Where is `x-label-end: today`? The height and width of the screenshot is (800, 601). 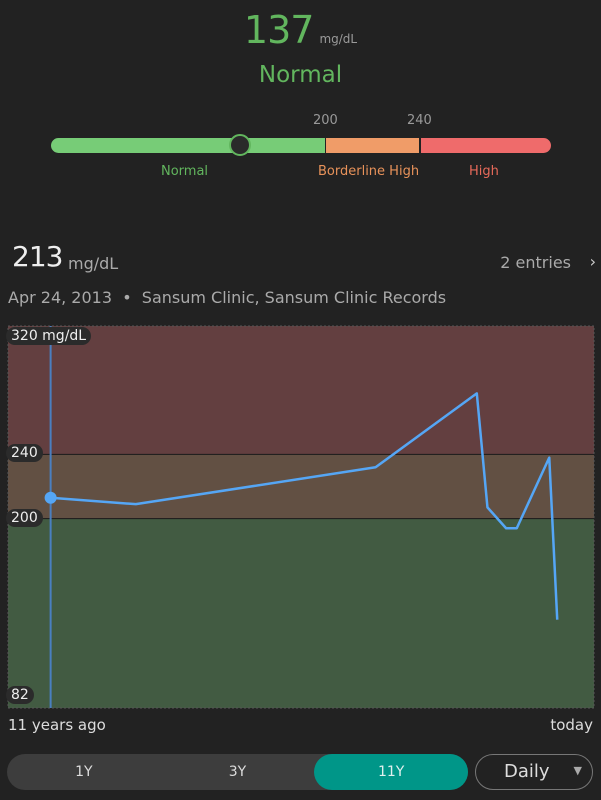
x-label-end: today is located at coordinates (571, 725).